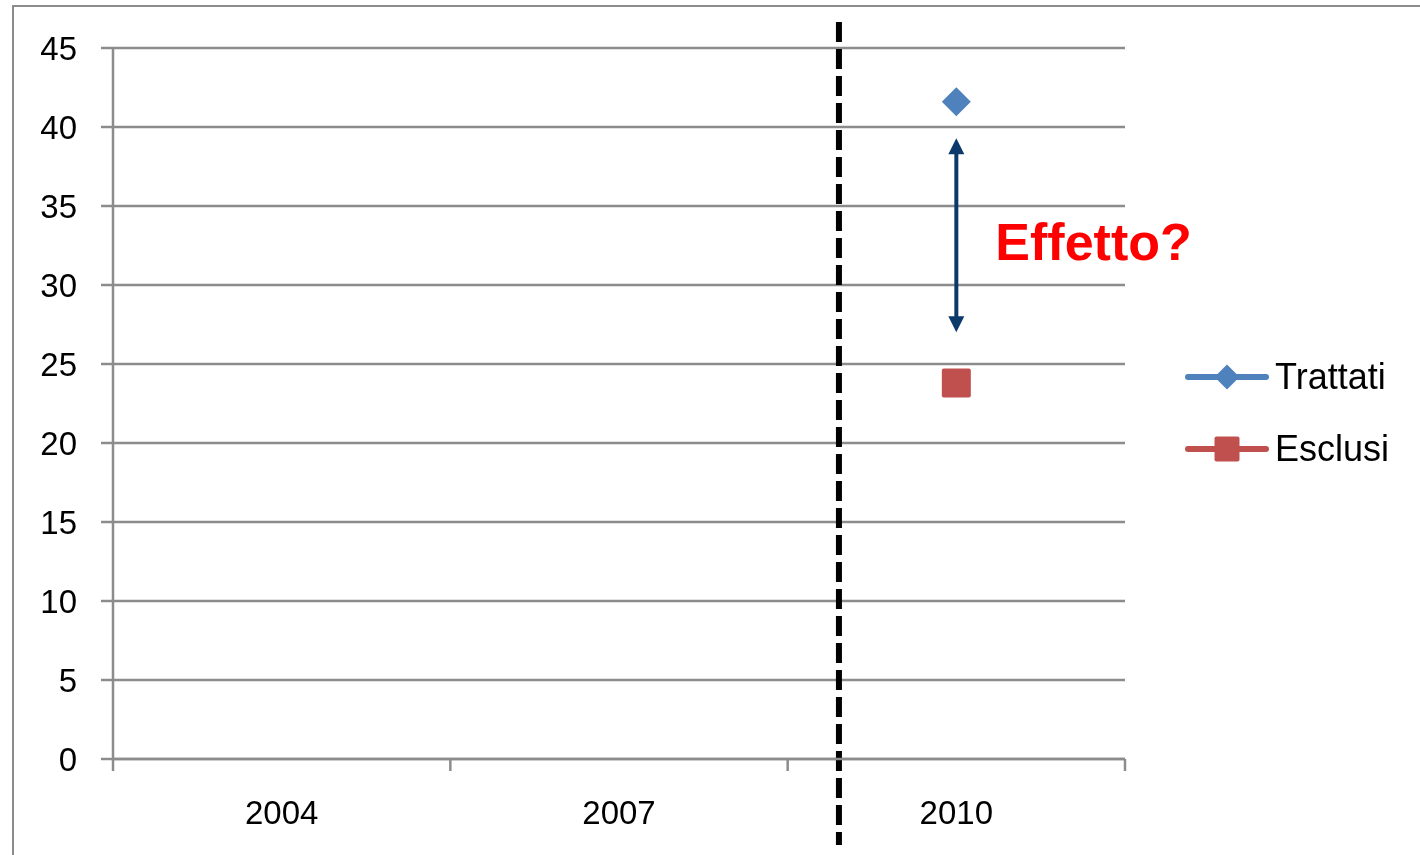 The image size is (1420, 855). Describe the element at coordinates (1093, 242) in the screenshot. I see `annotation: Effetto?` at that location.